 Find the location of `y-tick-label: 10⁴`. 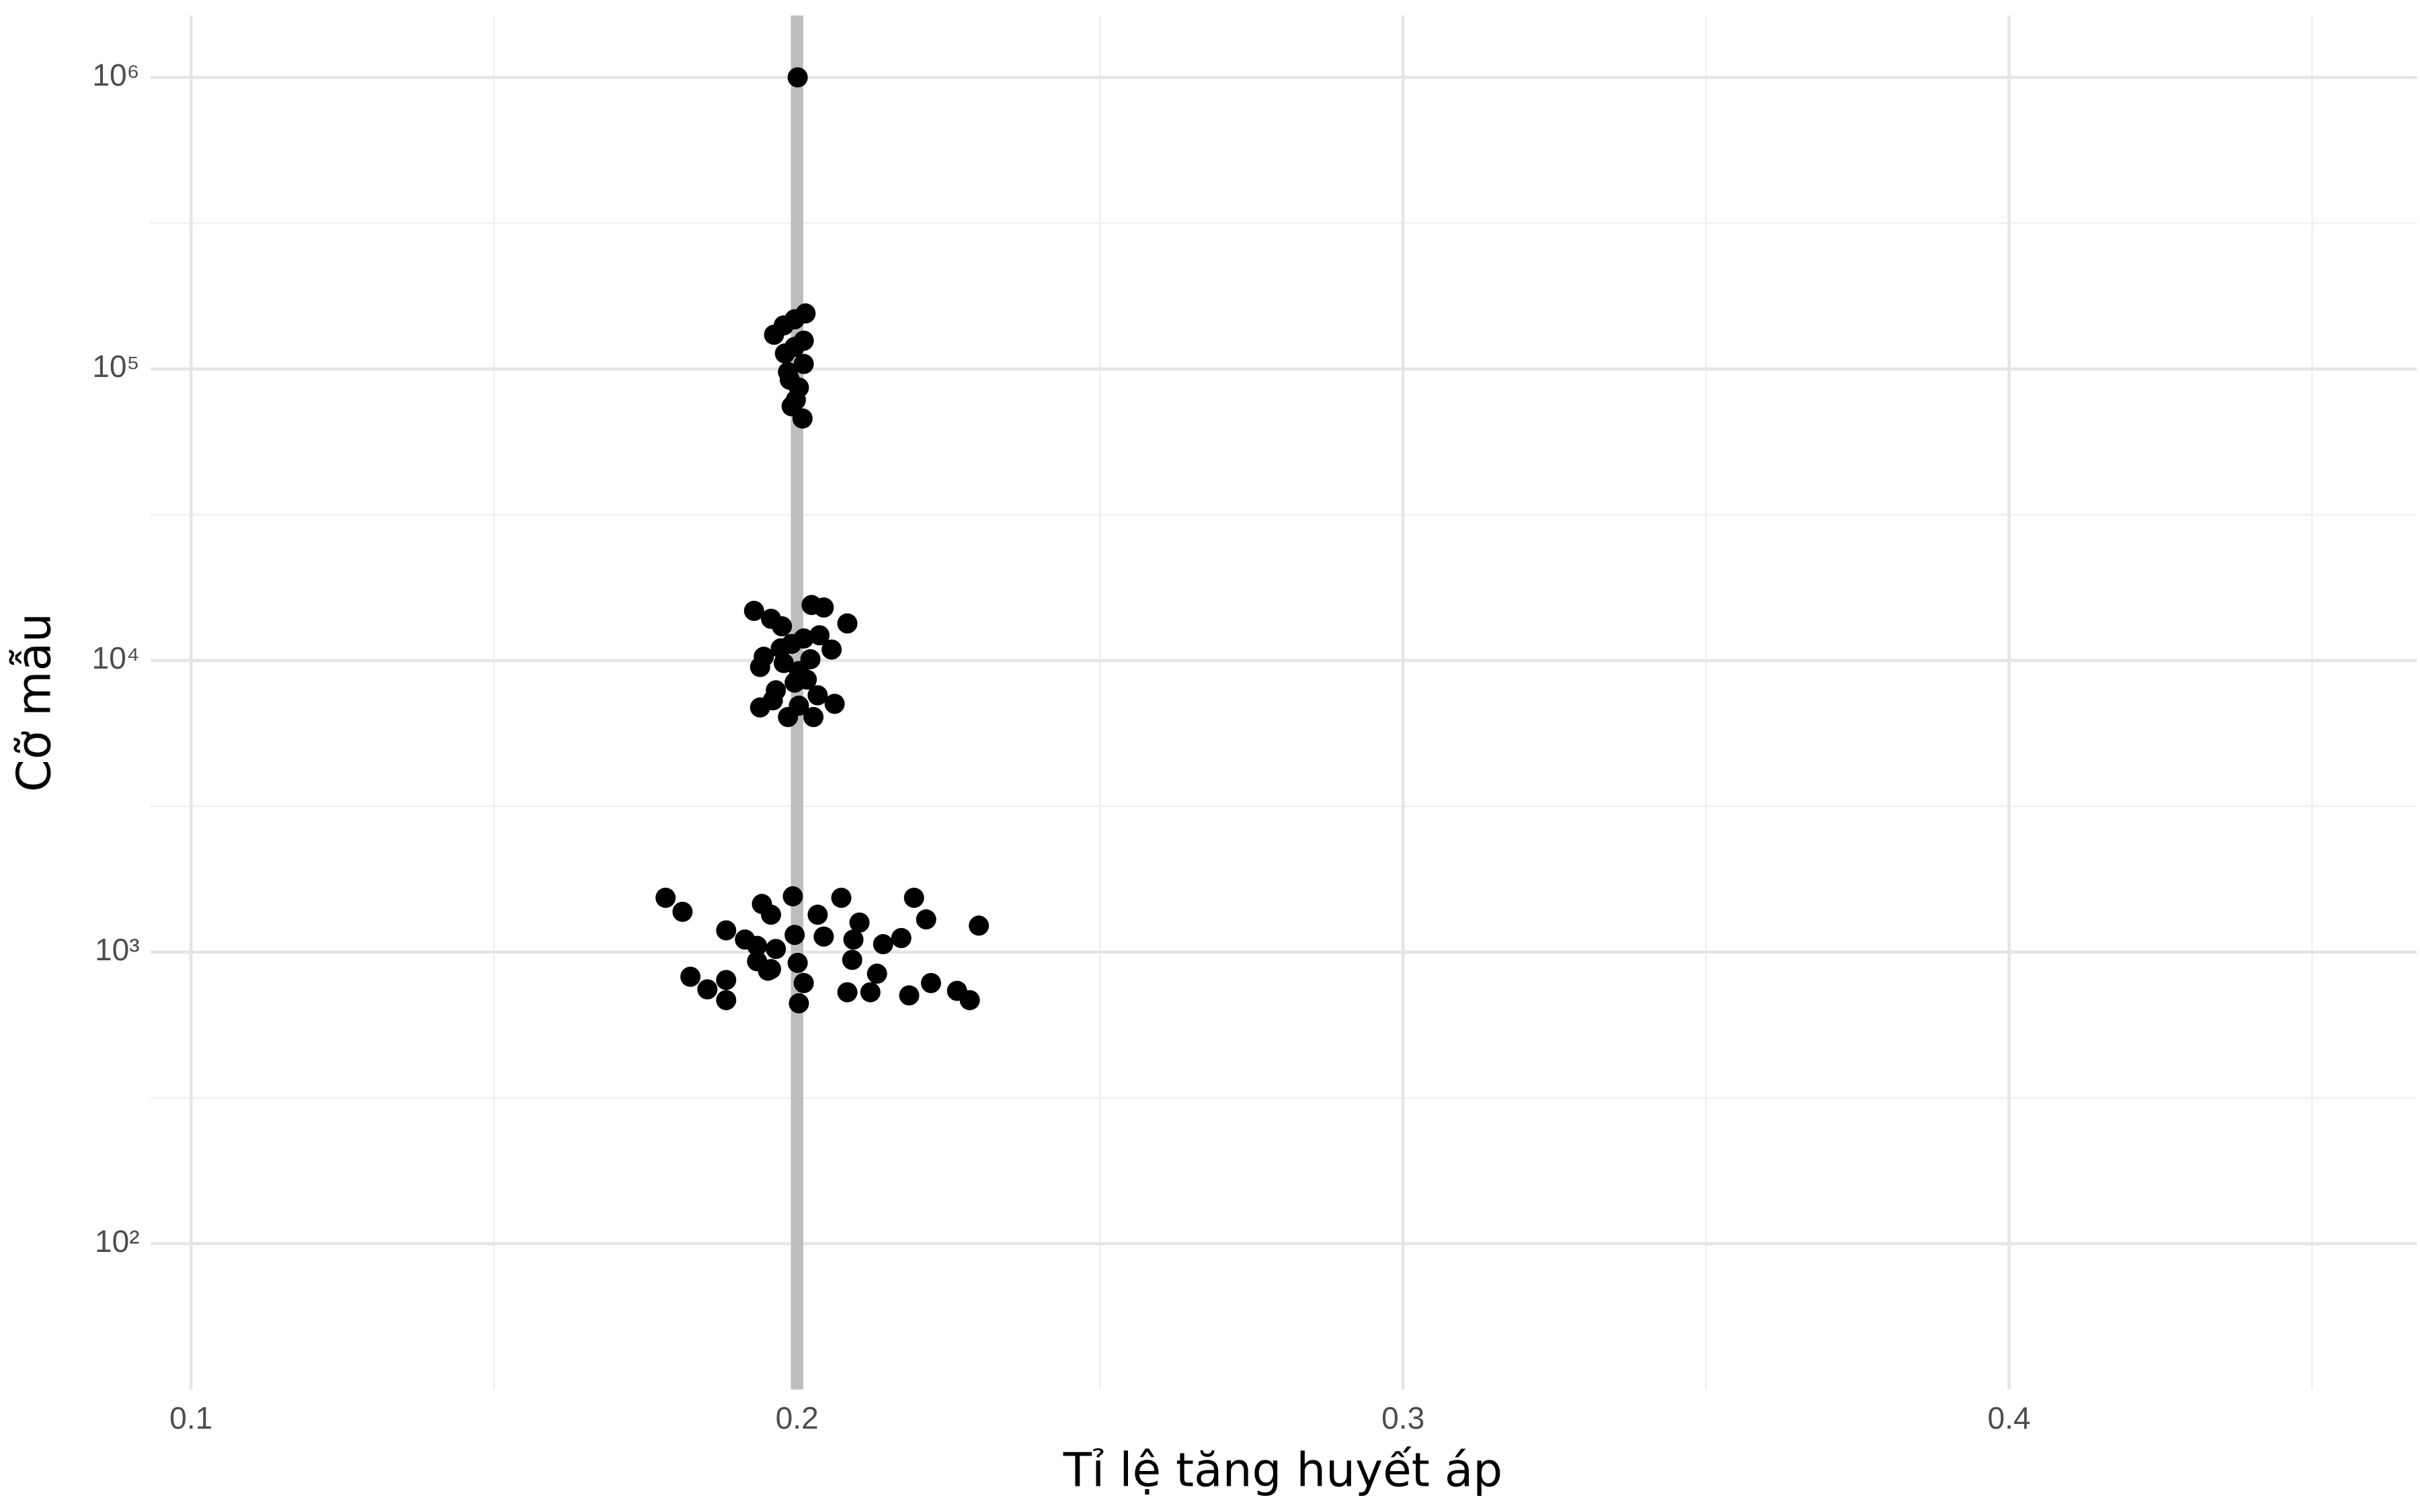

y-tick-label: 10⁴ is located at coordinates (116, 657).